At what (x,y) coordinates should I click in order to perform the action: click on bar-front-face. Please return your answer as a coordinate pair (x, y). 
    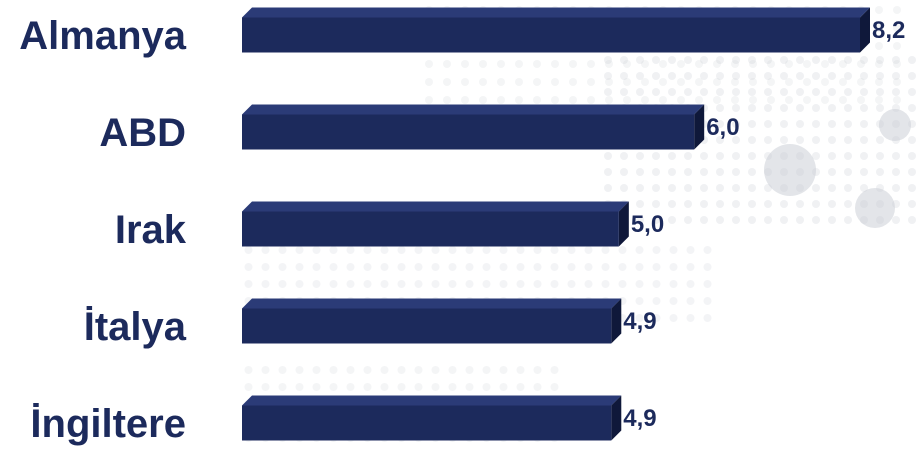
    Looking at the image, I should click on (551, 35).